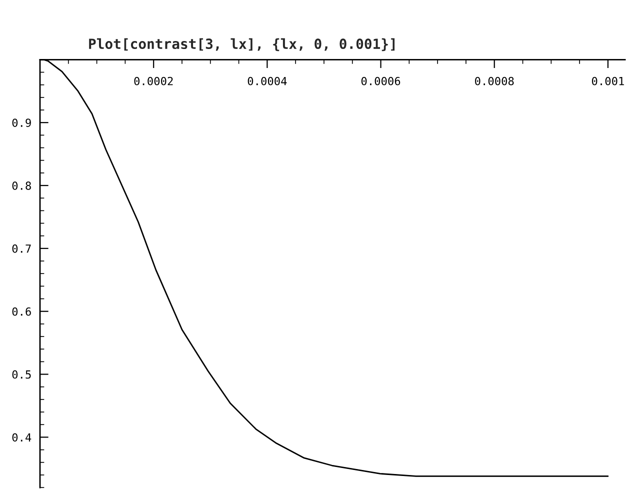 The width and height of the screenshot is (626, 489). I want to click on x-tick-label: 0.0004, so click(267, 81).